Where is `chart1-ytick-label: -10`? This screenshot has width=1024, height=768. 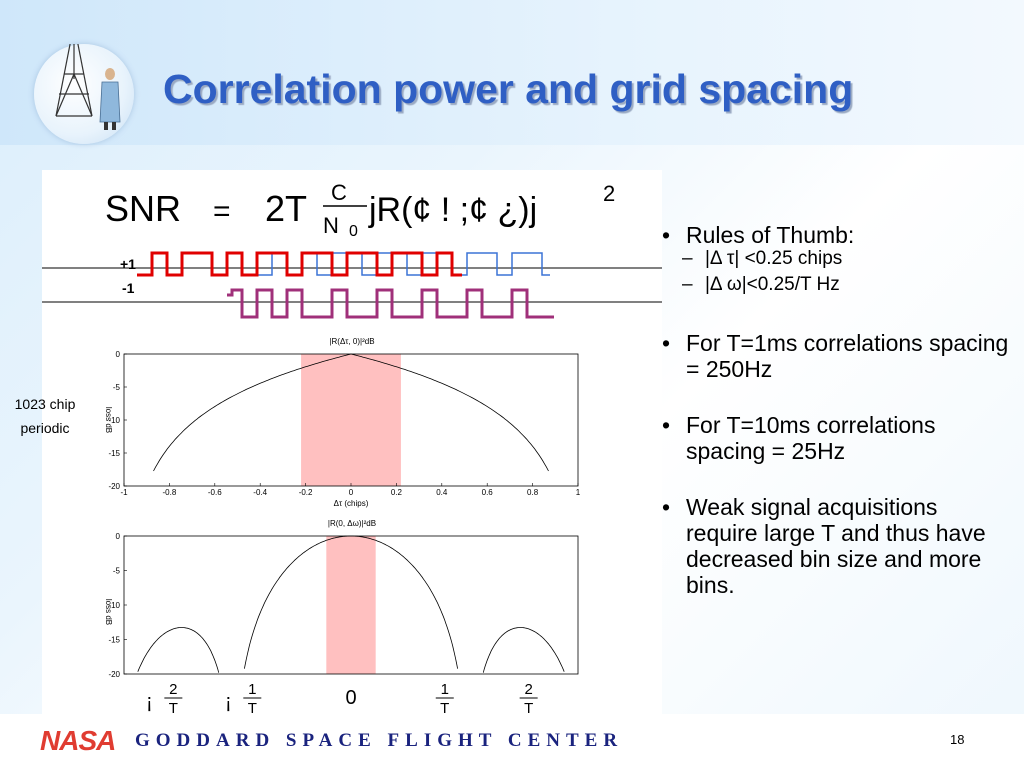 chart1-ytick-label: -10 is located at coordinates (114, 420).